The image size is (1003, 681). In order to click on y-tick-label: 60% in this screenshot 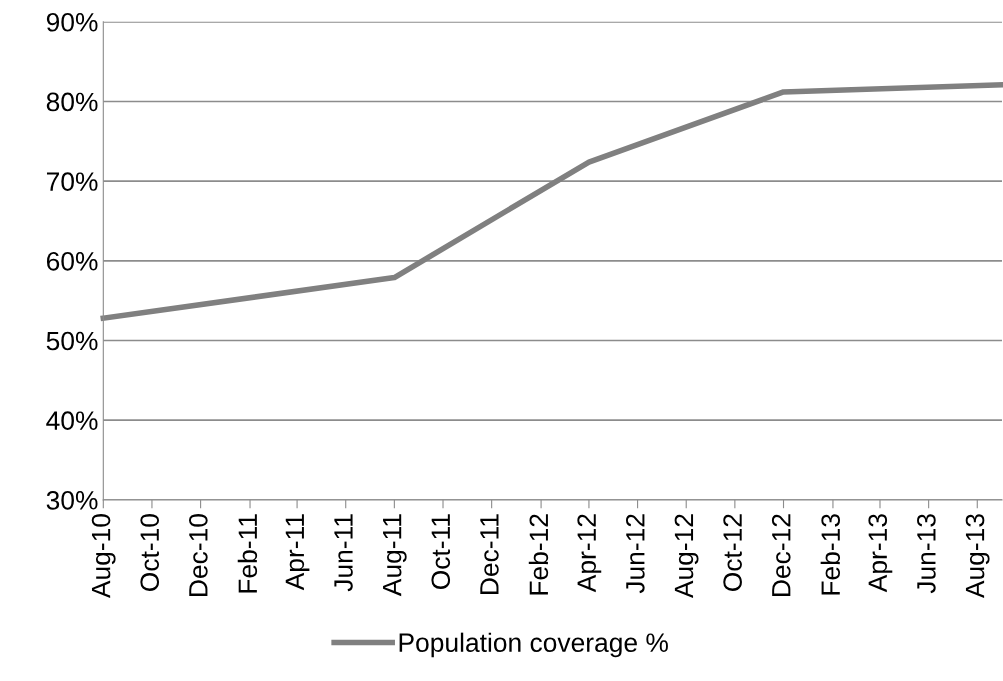, I will do `click(72, 261)`.